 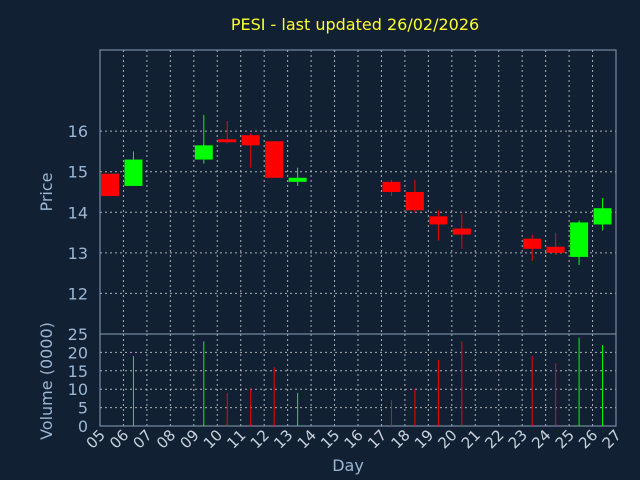 I want to click on x-tick-label: 14, so click(x=307, y=439).